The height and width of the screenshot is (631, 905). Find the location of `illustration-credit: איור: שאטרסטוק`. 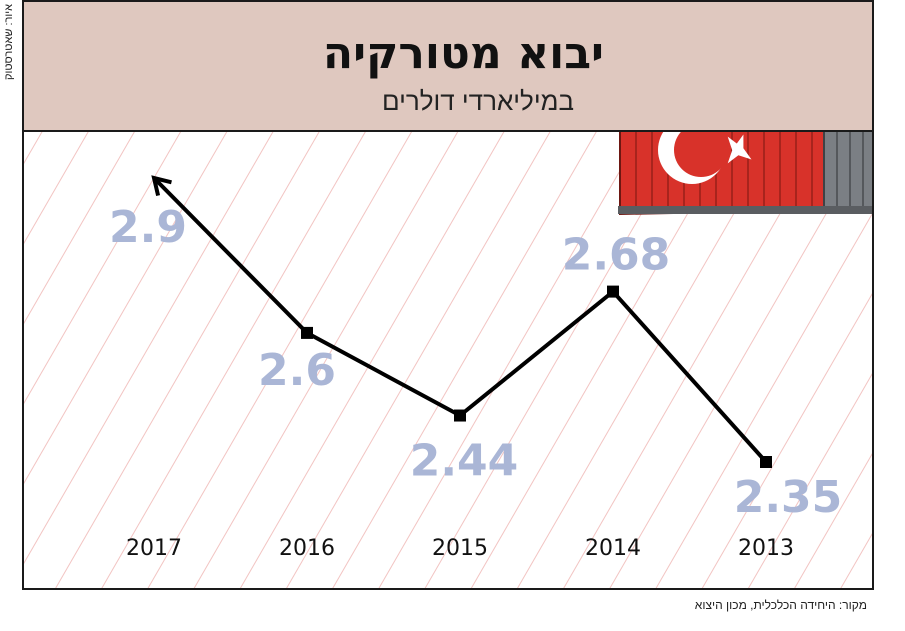

illustration-credit: איור: שאטרסטוק is located at coordinates (9, 42).